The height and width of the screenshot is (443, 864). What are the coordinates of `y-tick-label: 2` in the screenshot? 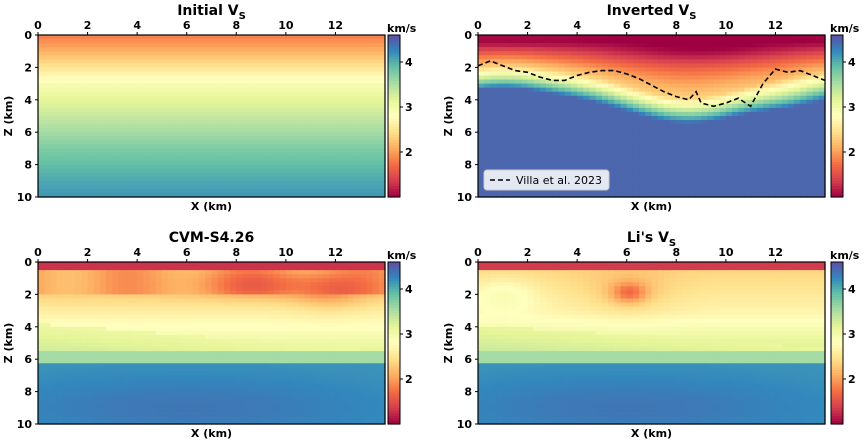 It's located at (468, 67).